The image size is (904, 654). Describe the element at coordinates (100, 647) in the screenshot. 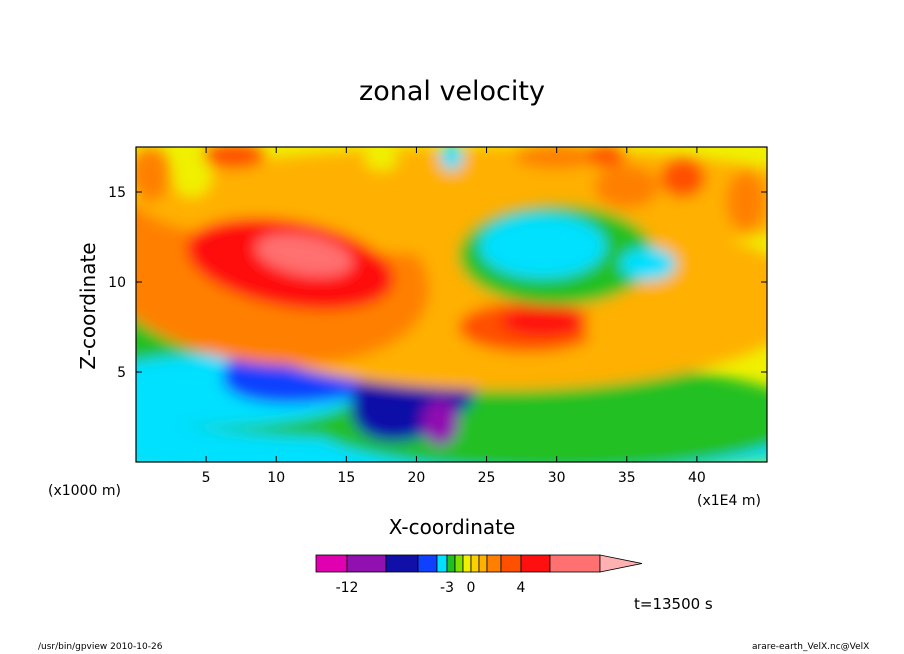

I see `footer-left: /usr/bin/gpview 2010-10-26` at that location.